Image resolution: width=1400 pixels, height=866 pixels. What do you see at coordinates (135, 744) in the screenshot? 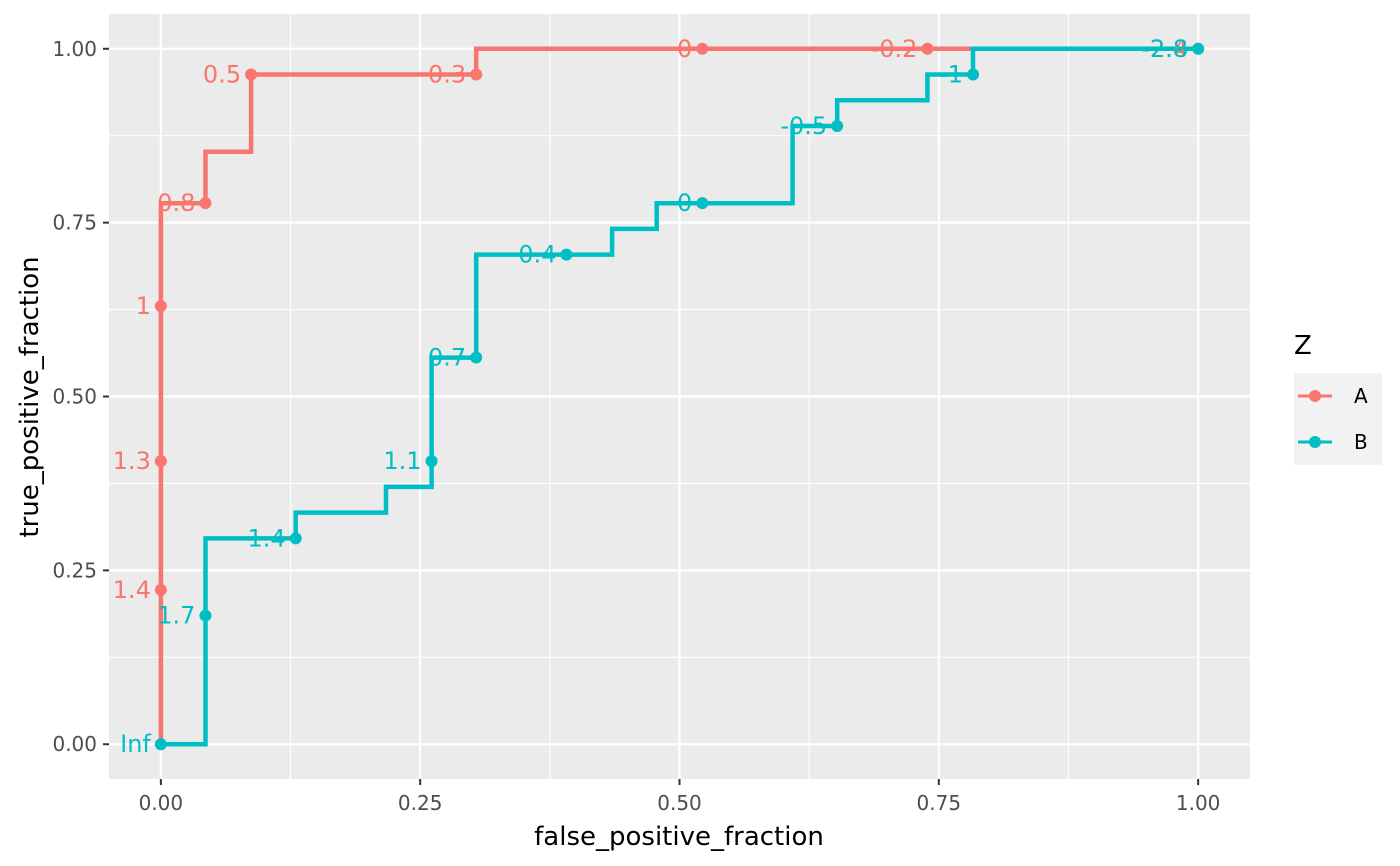
I see `series-B-threshold-label: Inf` at bounding box center [135, 744].